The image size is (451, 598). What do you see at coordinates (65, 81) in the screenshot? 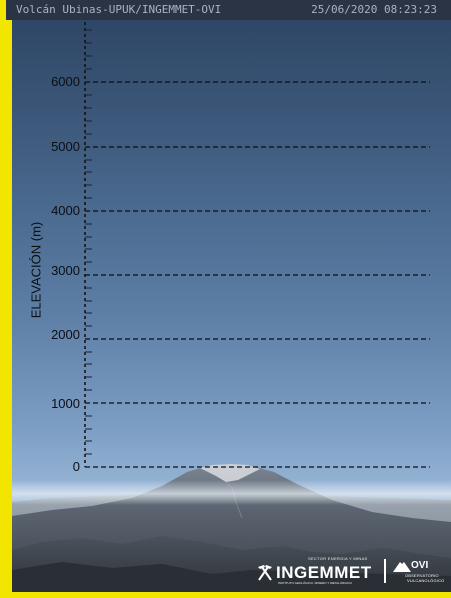
I see `tick-label-6000: 6000` at bounding box center [65, 81].